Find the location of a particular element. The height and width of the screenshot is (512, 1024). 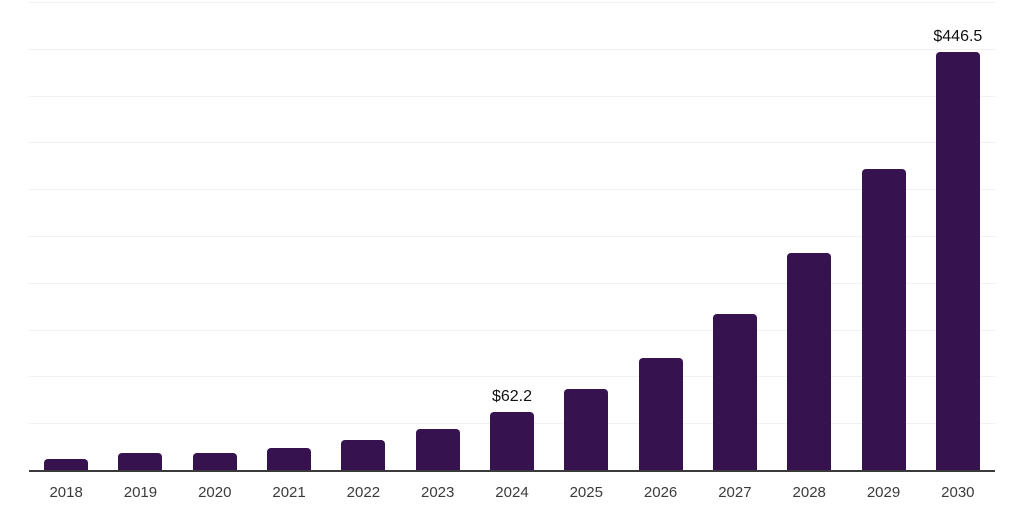

x-tick-label-2022: 2022 is located at coordinates (363, 492).